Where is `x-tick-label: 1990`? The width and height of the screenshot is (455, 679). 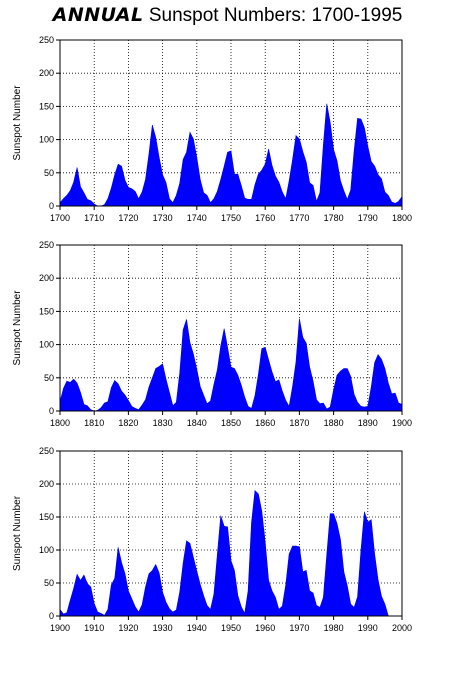 x-tick-label: 1990 is located at coordinates (368, 628).